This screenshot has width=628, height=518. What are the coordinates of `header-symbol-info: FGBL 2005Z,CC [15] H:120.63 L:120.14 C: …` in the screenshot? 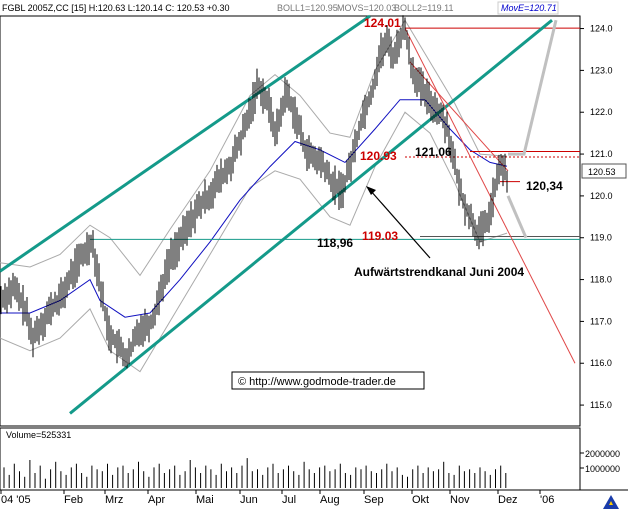 It's located at (116, 8).